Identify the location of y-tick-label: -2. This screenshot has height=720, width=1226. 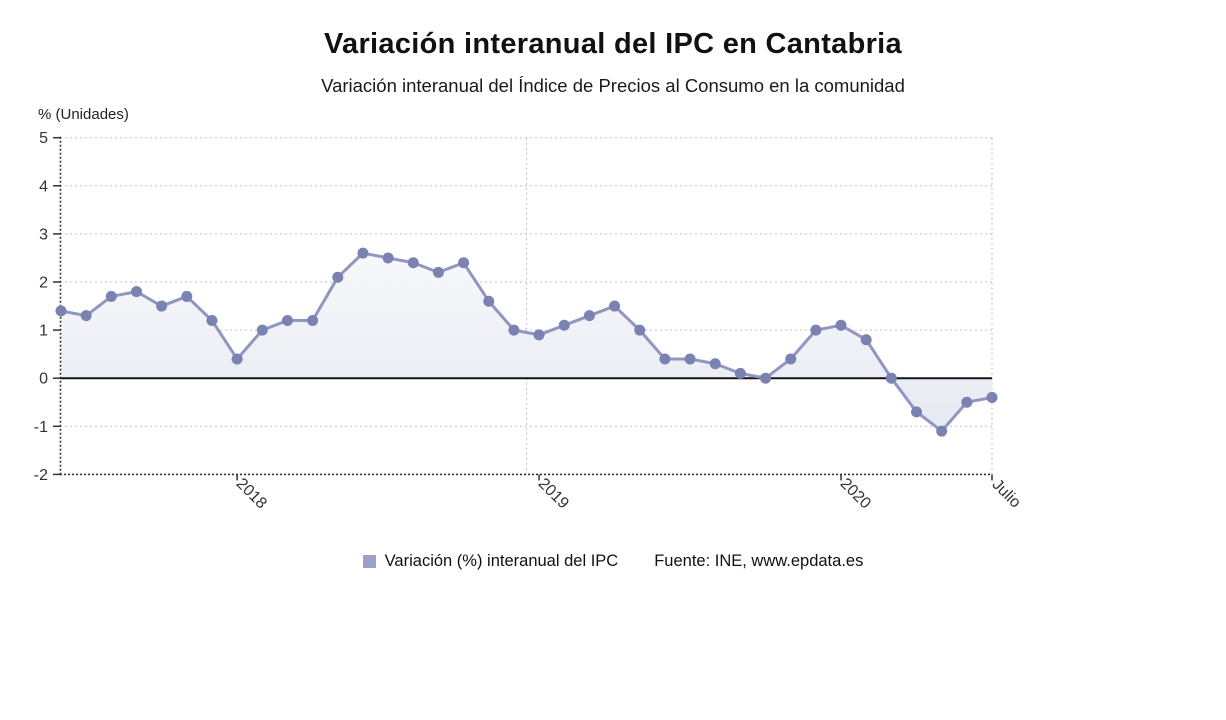
(41, 475).